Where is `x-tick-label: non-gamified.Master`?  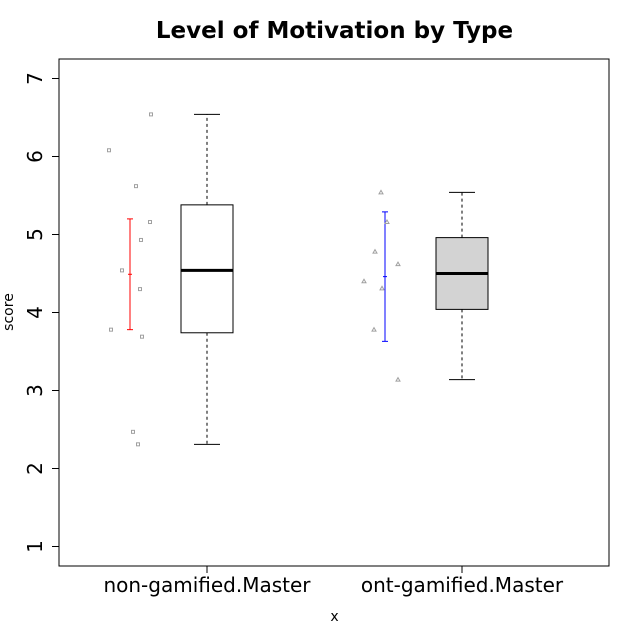 x-tick-label: non-gamified.Master is located at coordinates (207, 585).